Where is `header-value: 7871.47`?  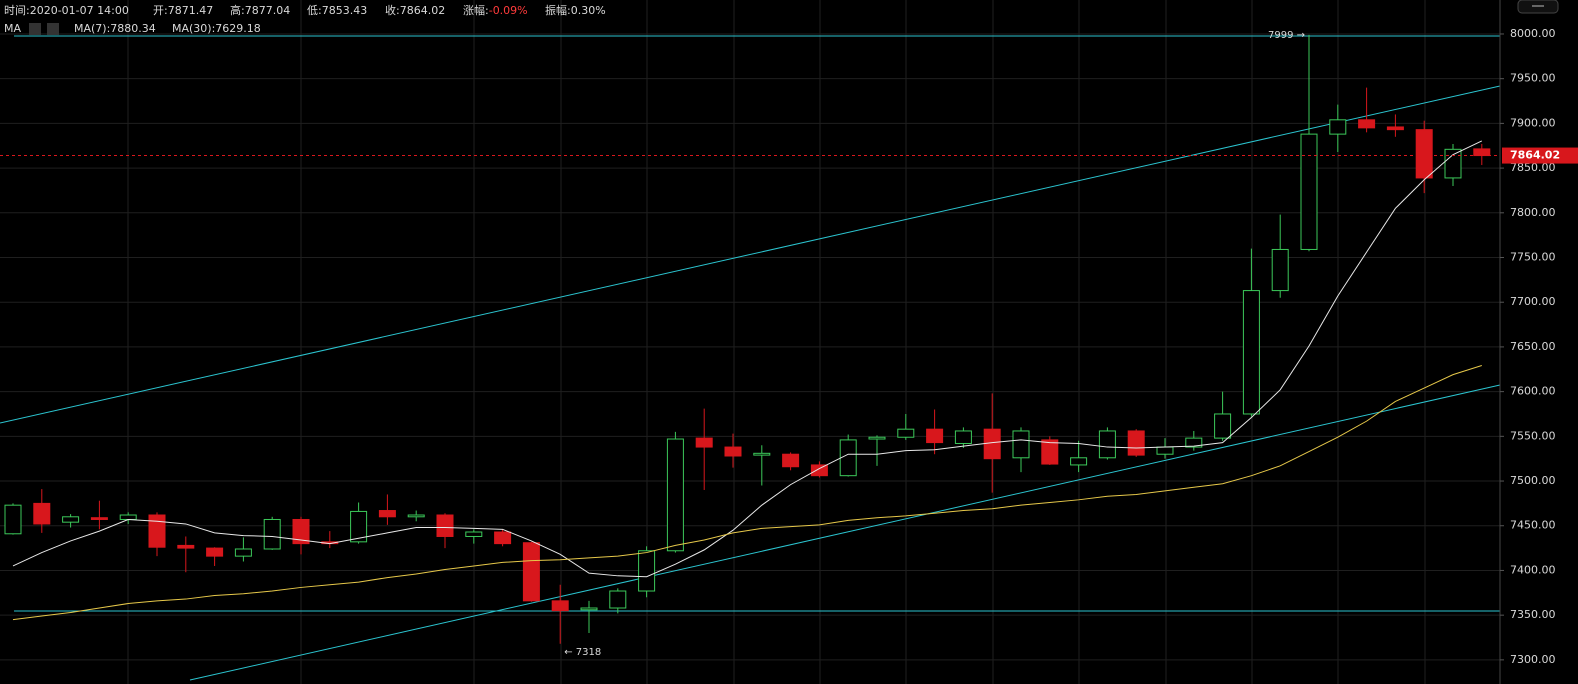 header-value: 7871.47 is located at coordinates (191, 10).